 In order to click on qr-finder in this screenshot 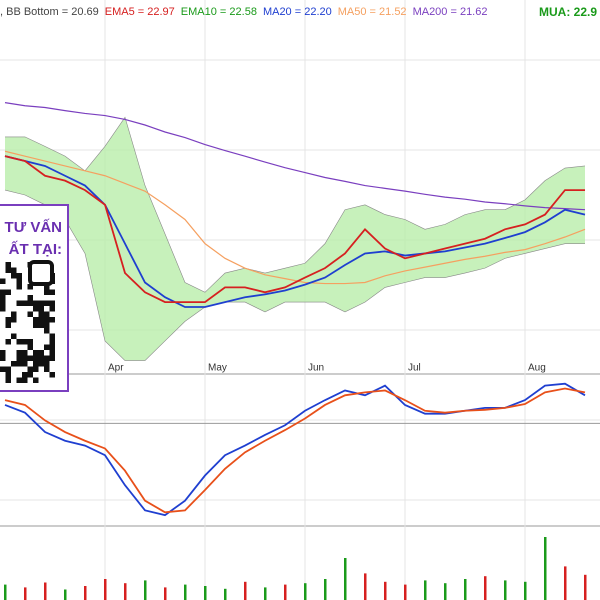, I will do `click(41, 273)`.